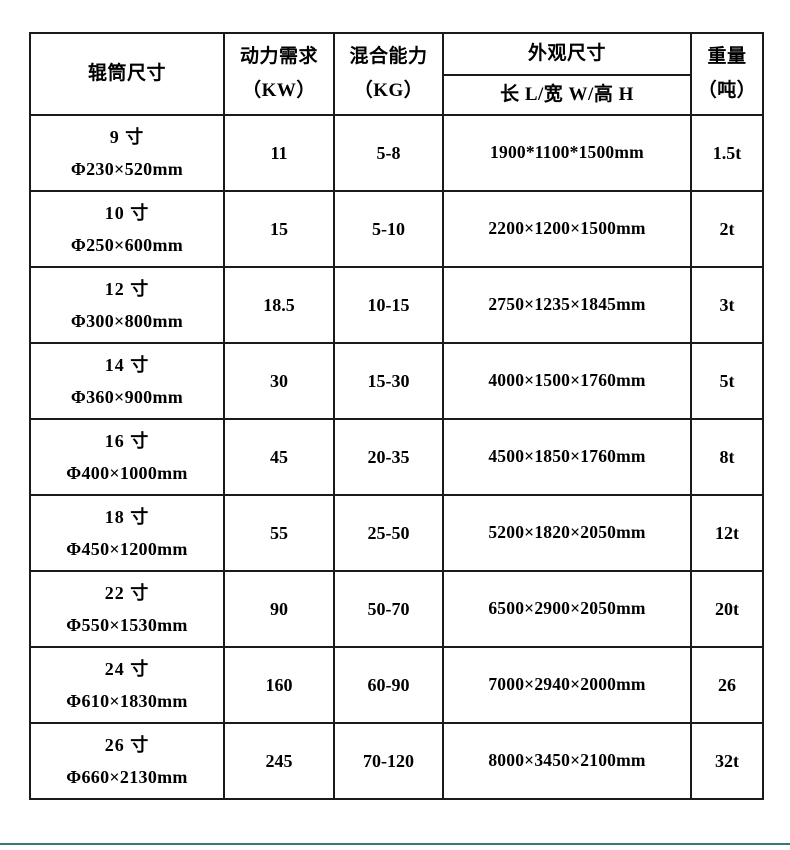 The height and width of the screenshot is (850, 790). I want to click on column-header-weight-label: 重量, so click(727, 57).